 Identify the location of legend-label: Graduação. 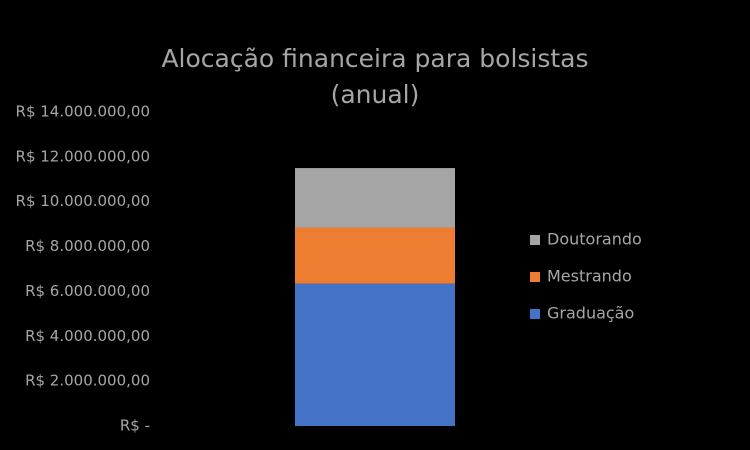
(590, 313).